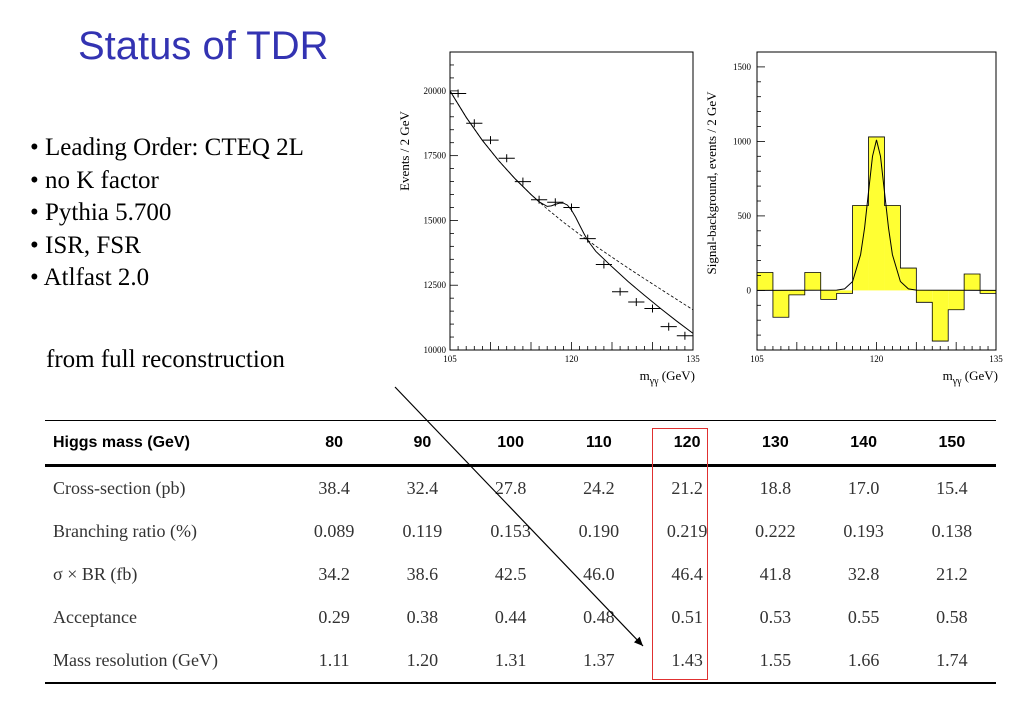 This screenshot has width=1023, height=708. What do you see at coordinates (95, 617) in the screenshot?
I see `row-label: Acceptance` at bounding box center [95, 617].